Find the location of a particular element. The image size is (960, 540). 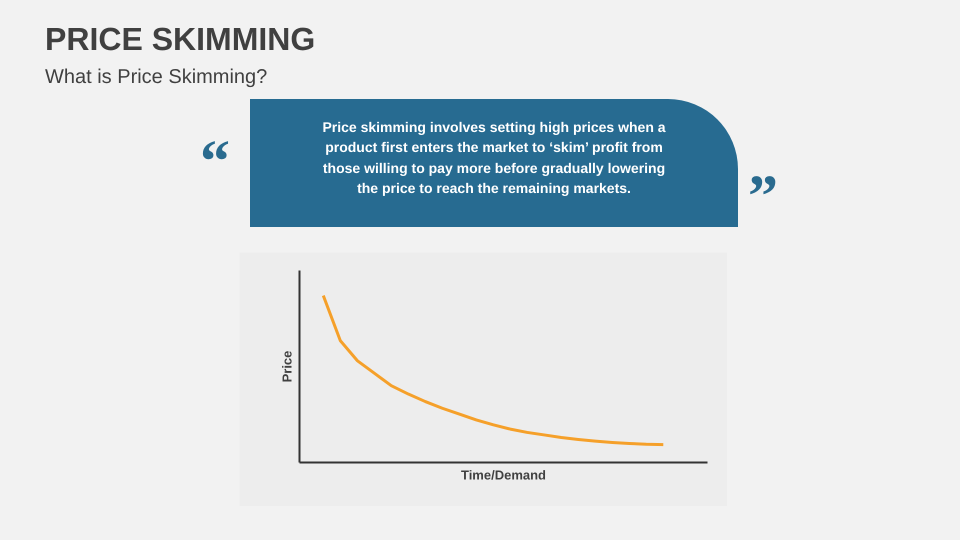

chart-title: PRICE SKIMMING is located at coordinates (180, 39).